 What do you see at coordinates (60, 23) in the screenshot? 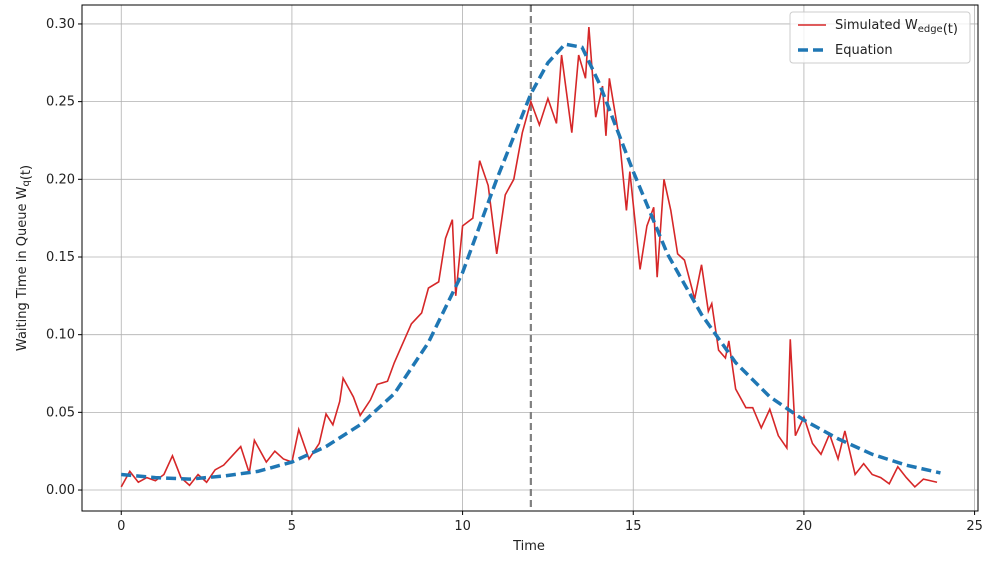
I see `y-tick-label: 0.30` at bounding box center [60, 23].